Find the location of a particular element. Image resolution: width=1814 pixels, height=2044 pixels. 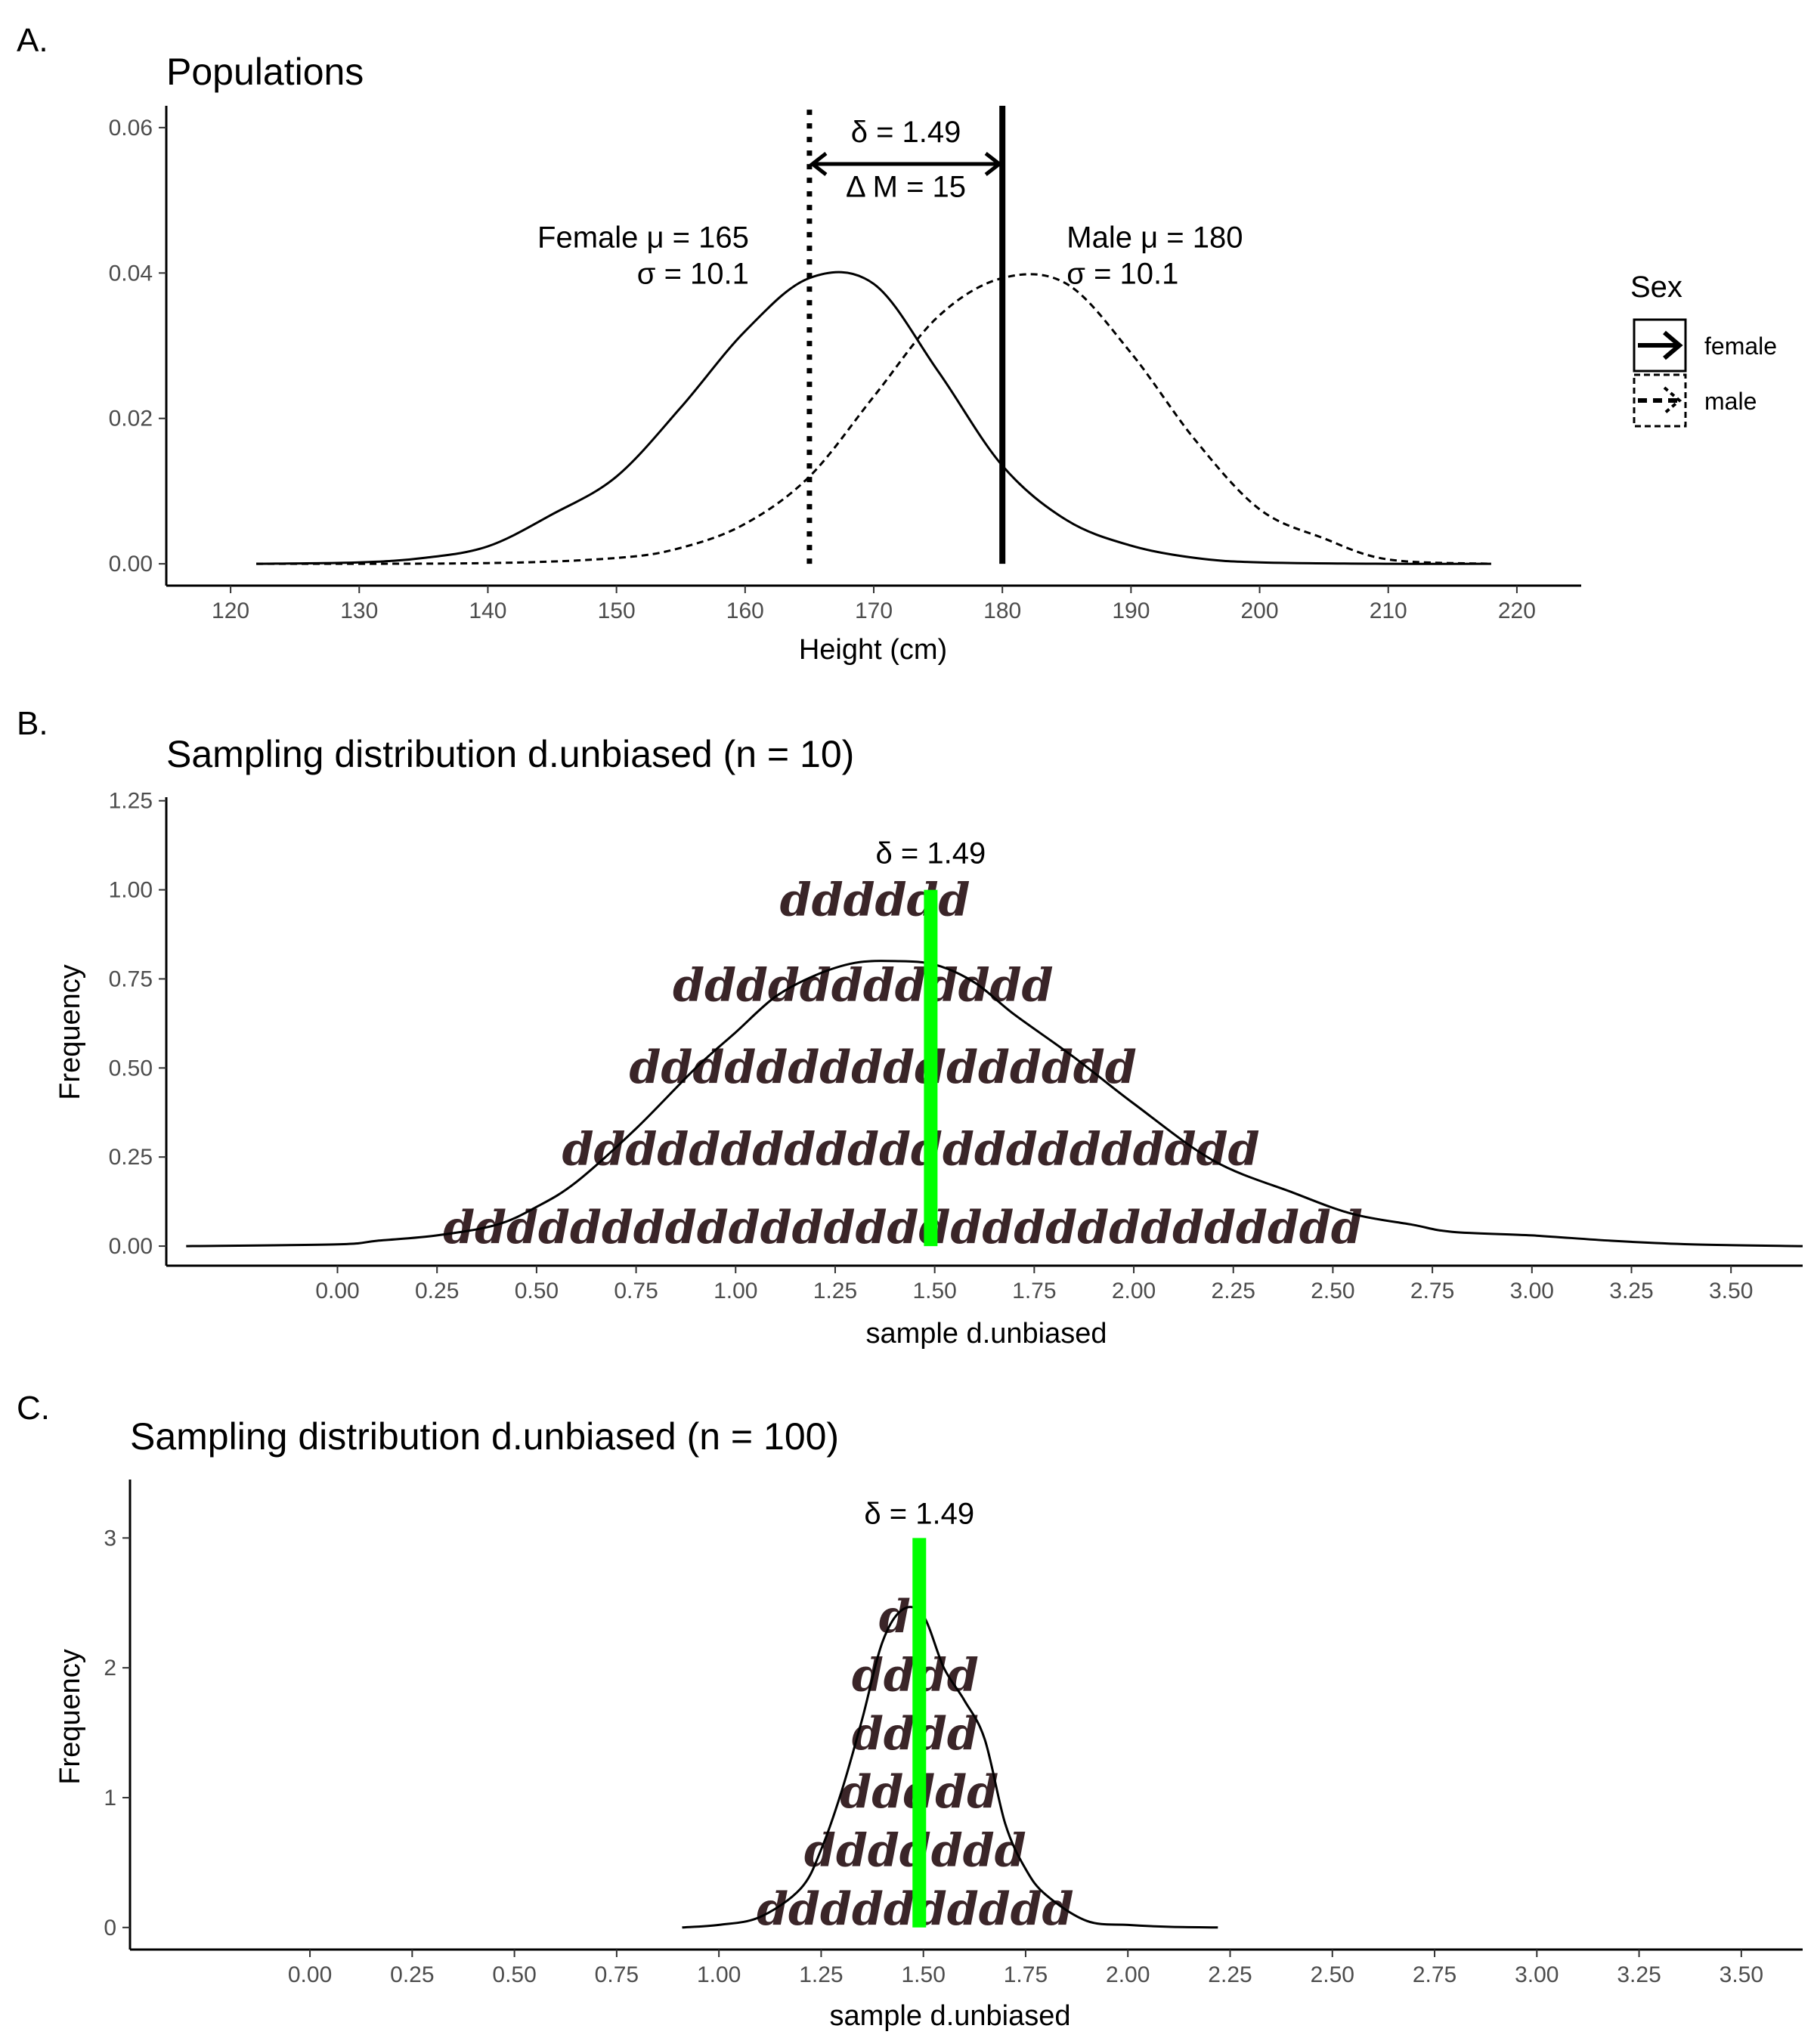

populations-annotation-1: Δ M = 15 is located at coordinates (906, 186).